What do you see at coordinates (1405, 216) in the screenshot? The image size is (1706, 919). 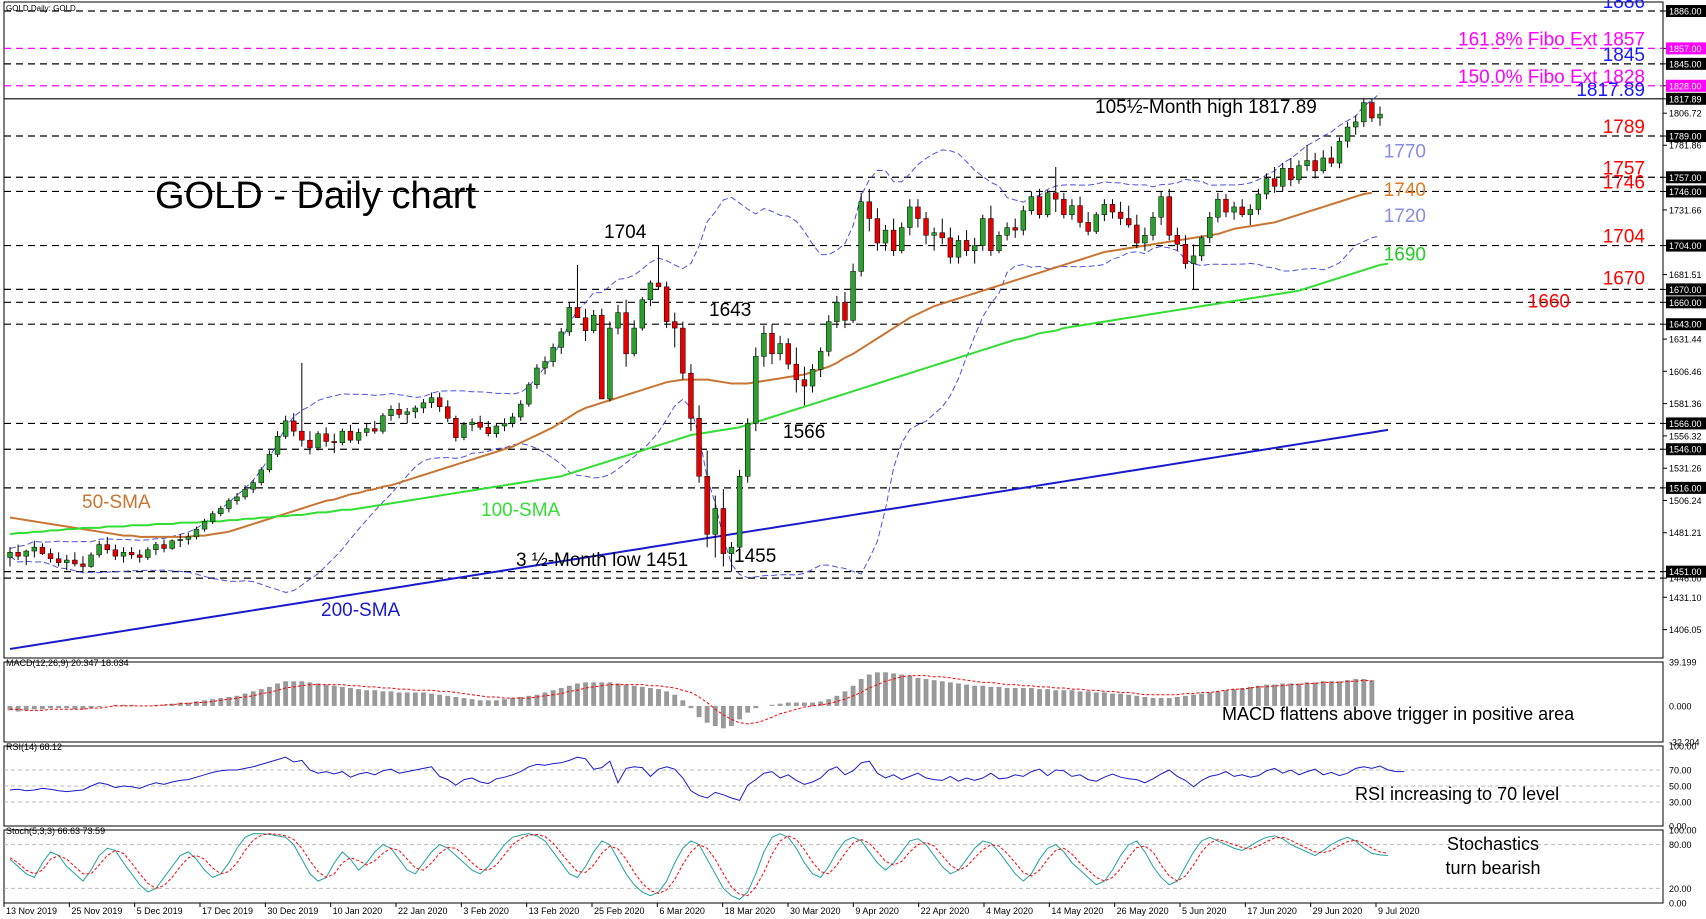 I see `level-label: 1720` at bounding box center [1405, 216].